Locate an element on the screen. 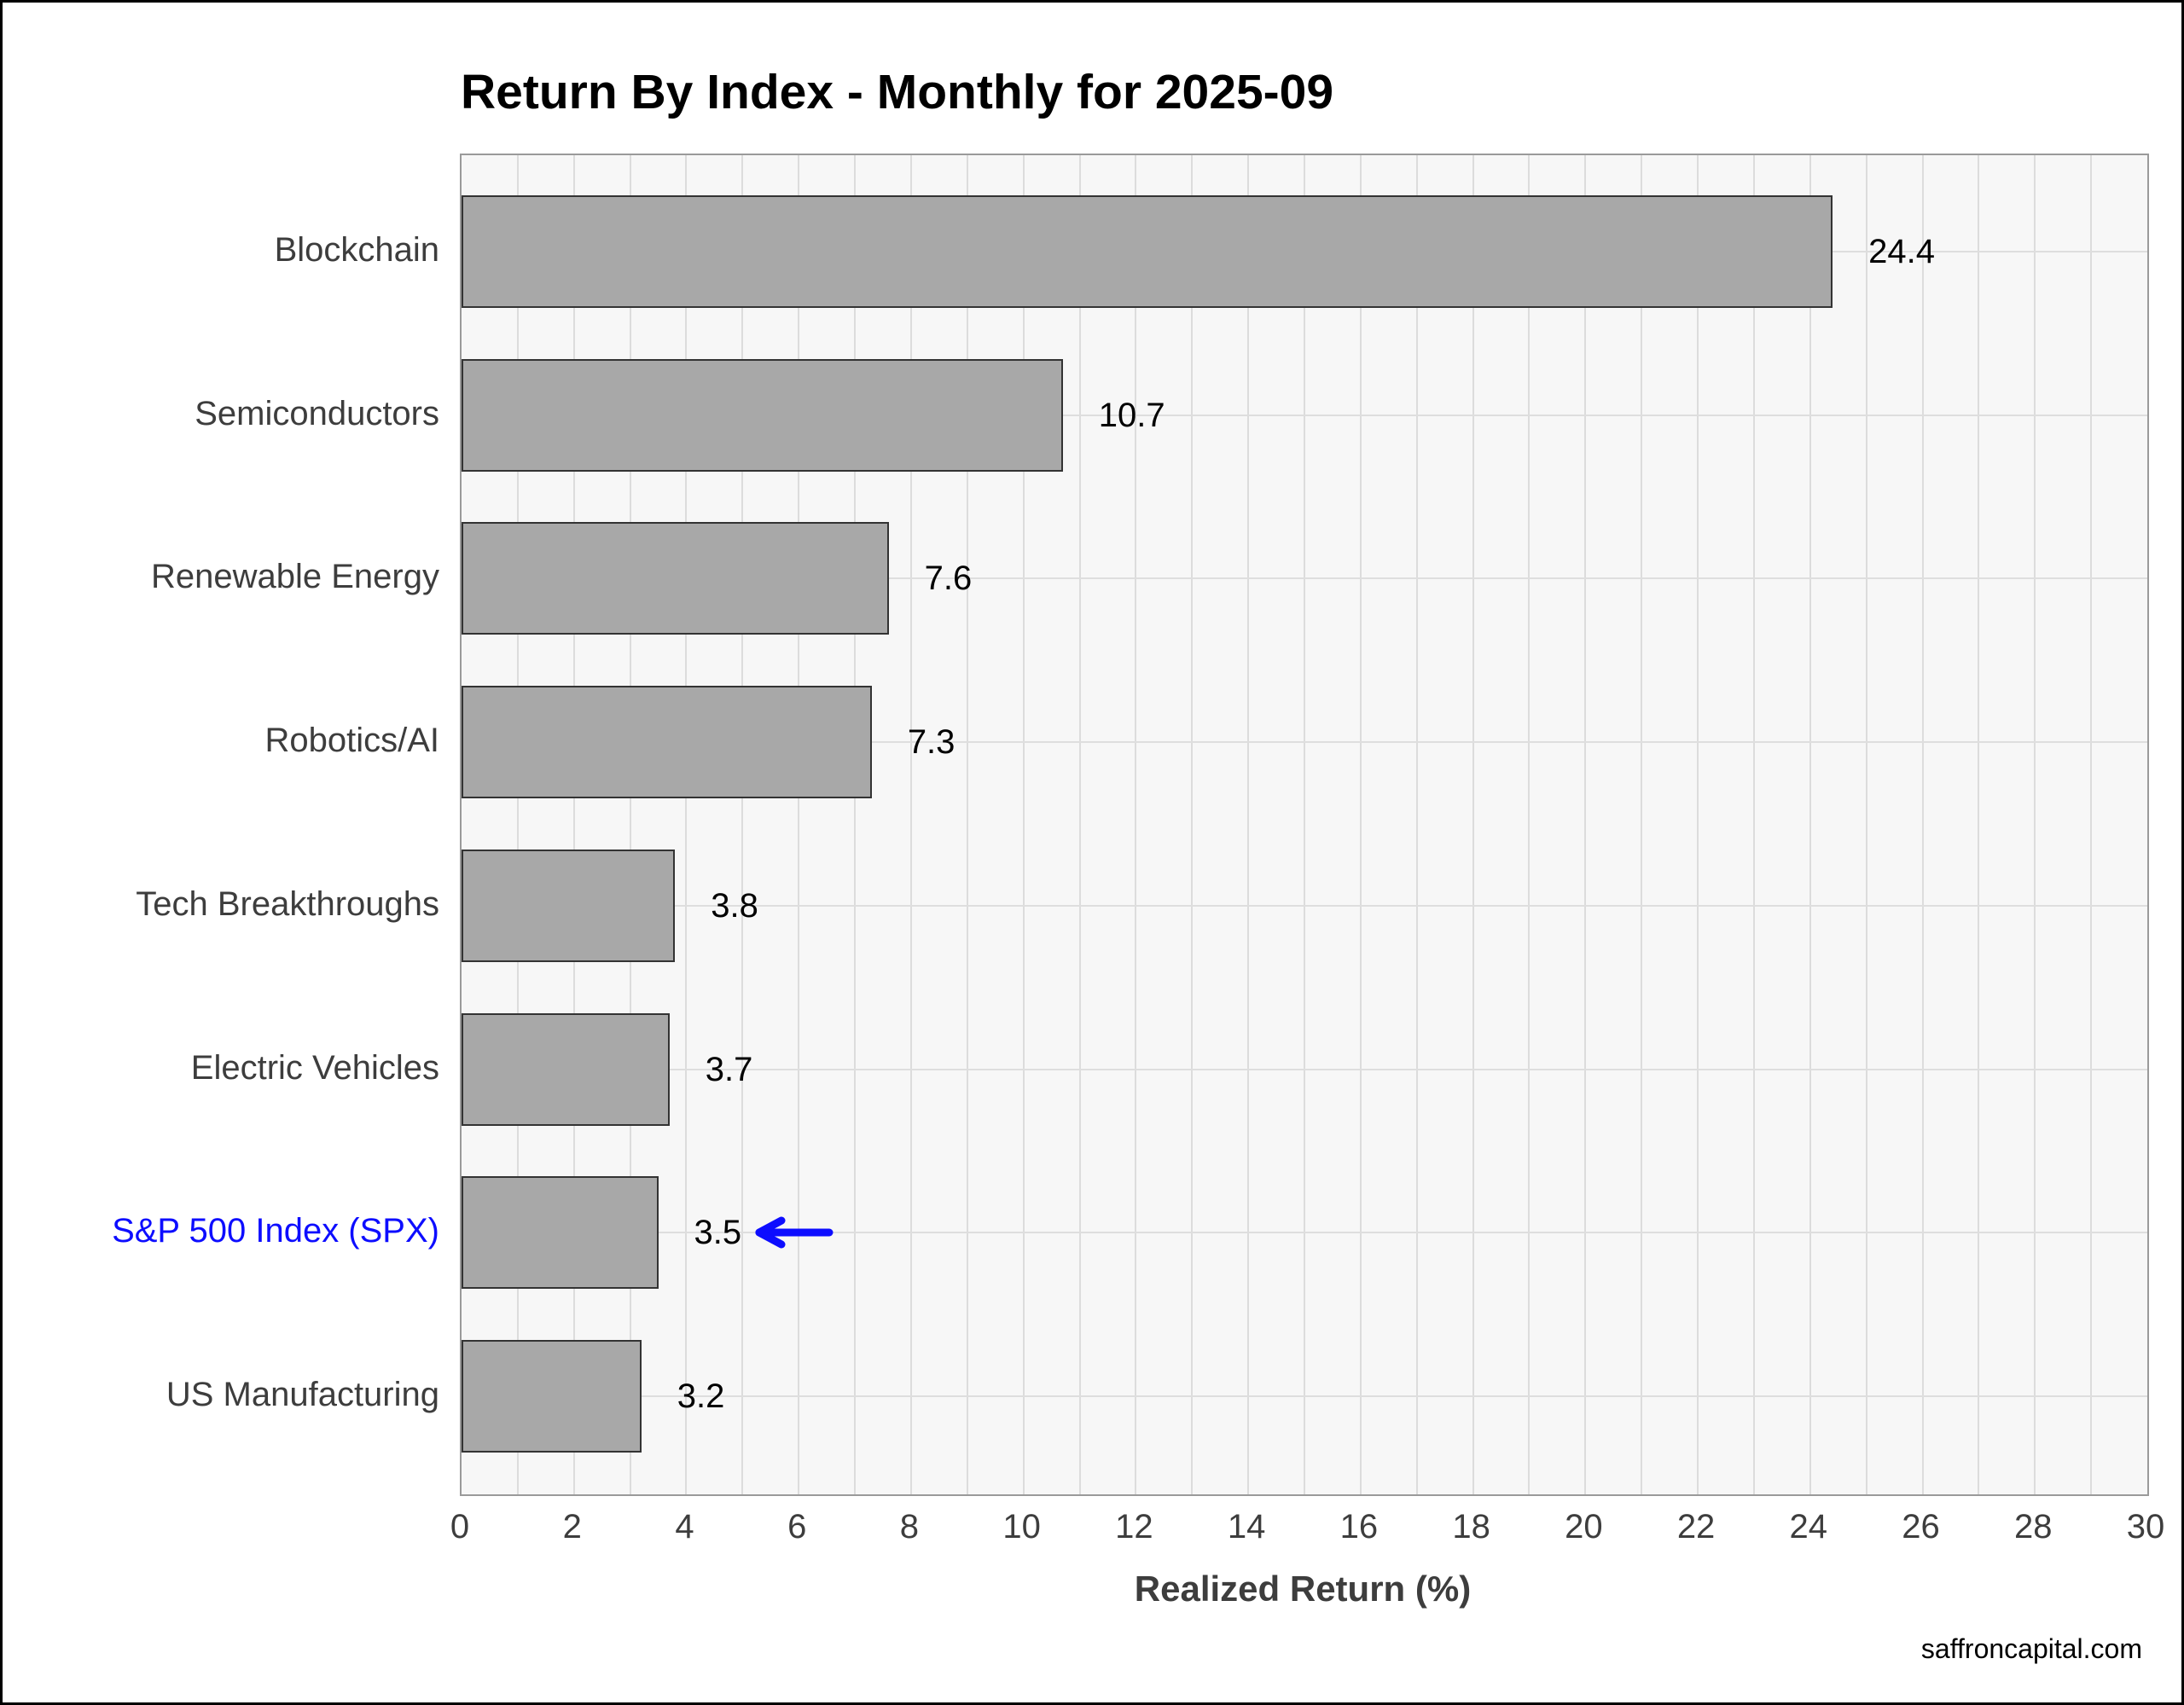 Image resolution: width=2184 pixels, height=1705 pixels. bar-us-manufacturing is located at coordinates (552, 1396).